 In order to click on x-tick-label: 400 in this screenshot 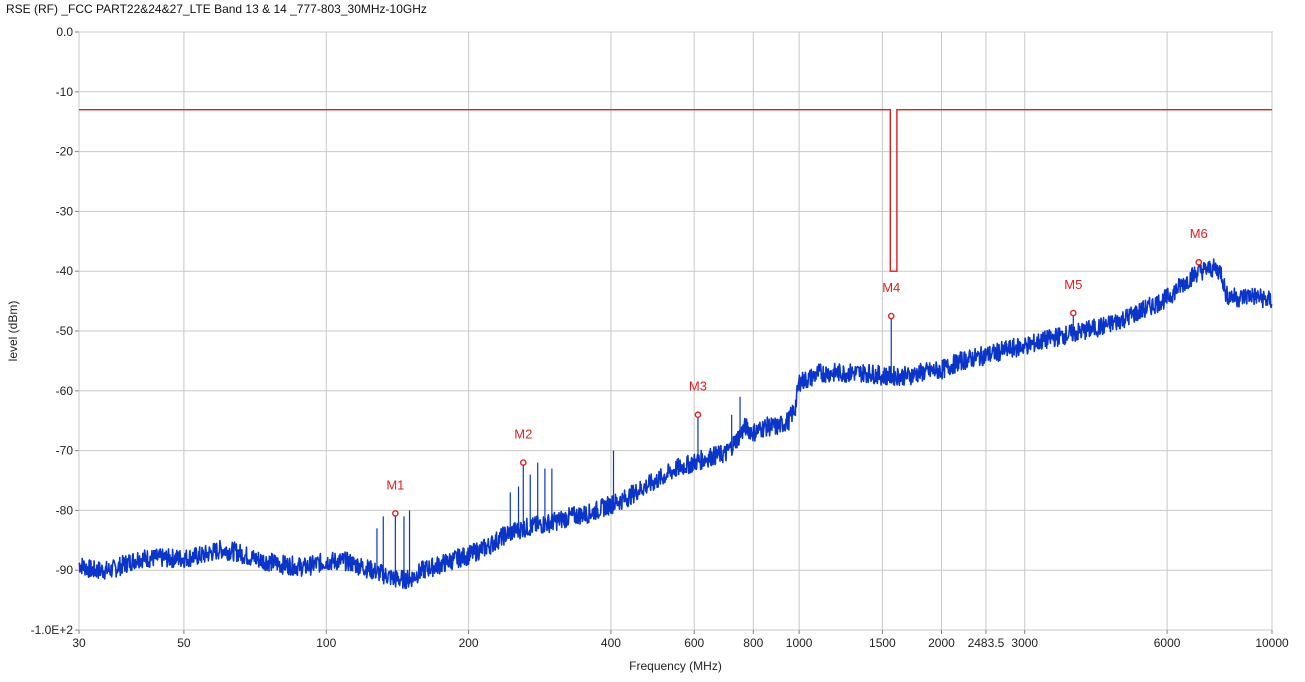, I will do `click(611, 643)`.